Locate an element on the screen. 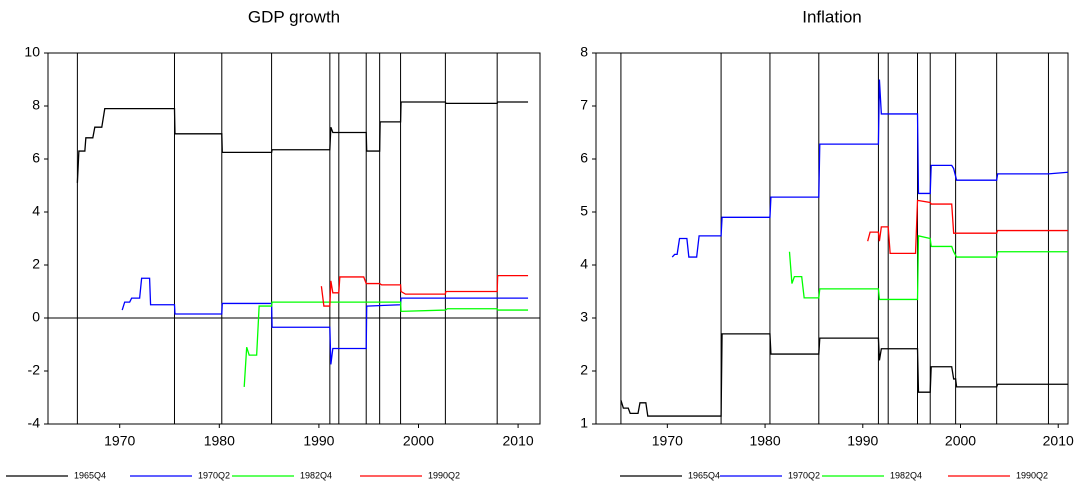 The width and height of the screenshot is (1089, 496). y-tick-label: 10 is located at coordinates (32, 52).